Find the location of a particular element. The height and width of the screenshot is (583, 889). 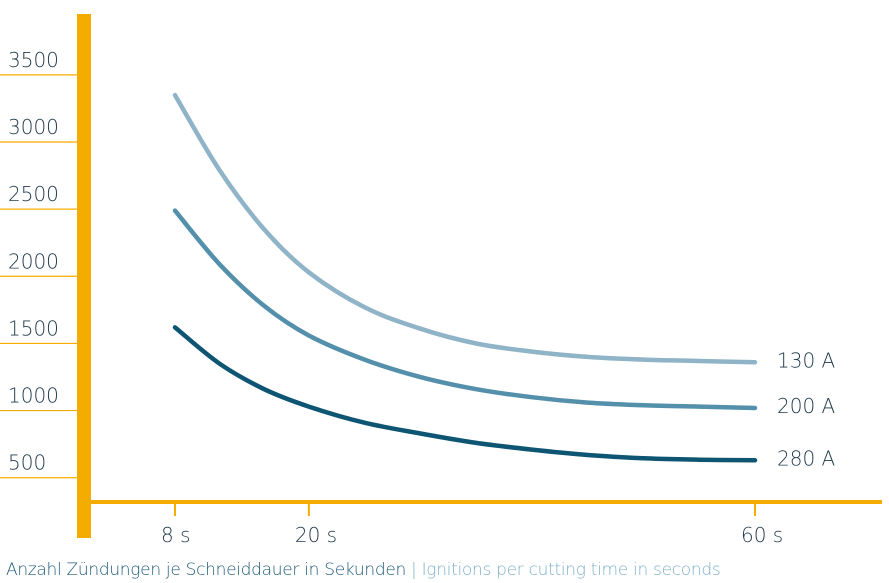

series-label-280-a: 280 A is located at coordinates (806, 458).